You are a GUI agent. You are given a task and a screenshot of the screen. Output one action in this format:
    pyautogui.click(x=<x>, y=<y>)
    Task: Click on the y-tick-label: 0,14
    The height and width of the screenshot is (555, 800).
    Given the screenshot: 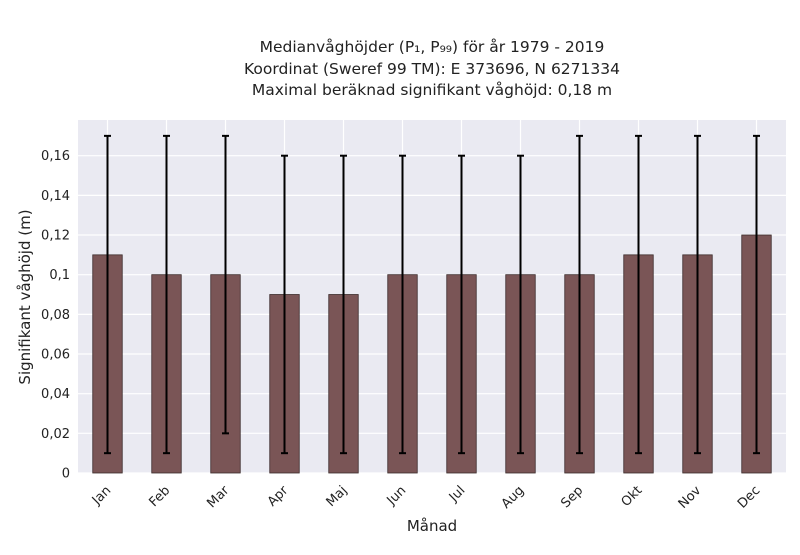 What is the action you would take?
    pyautogui.click(x=55, y=196)
    